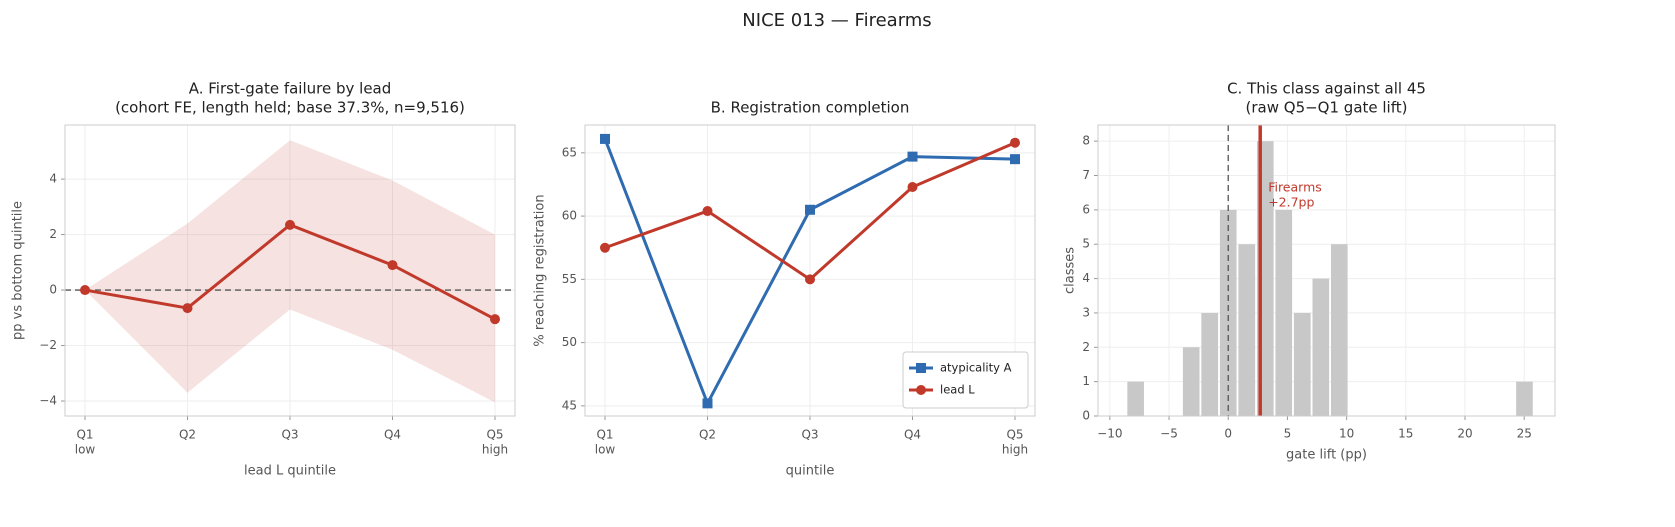 Image resolution: width=1675 pixels, height=527 pixels. I want to click on x-tick-label: 15, so click(1405, 434).